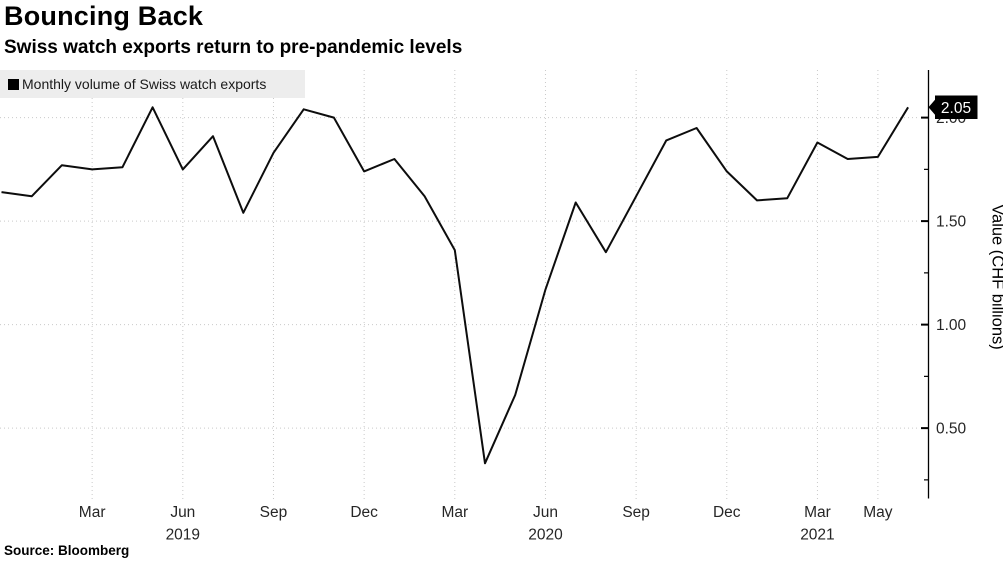 Image resolution: width=1003 pixels, height=564 pixels. What do you see at coordinates (996, 277) in the screenshot?
I see `y-axis-title: Value (CHF billions)` at bounding box center [996, 277].